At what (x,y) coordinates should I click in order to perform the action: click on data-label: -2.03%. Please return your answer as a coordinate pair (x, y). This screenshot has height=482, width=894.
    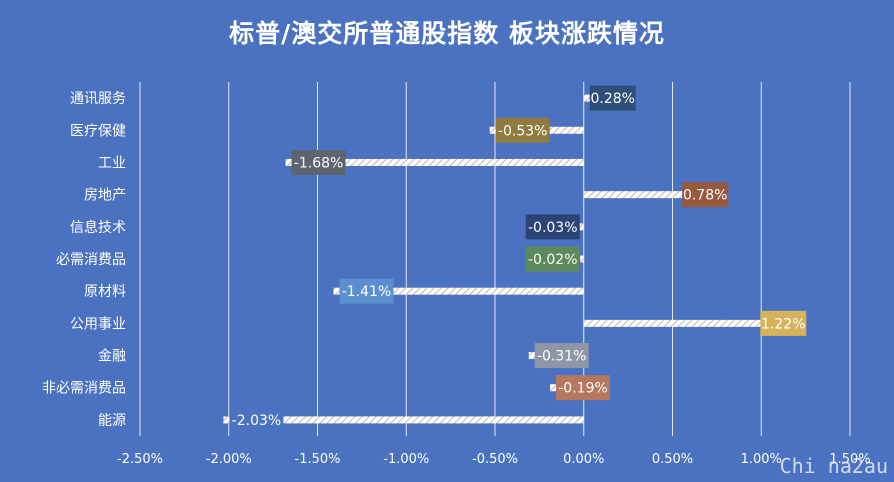
    Looking at the image, I should click on (257, 421).